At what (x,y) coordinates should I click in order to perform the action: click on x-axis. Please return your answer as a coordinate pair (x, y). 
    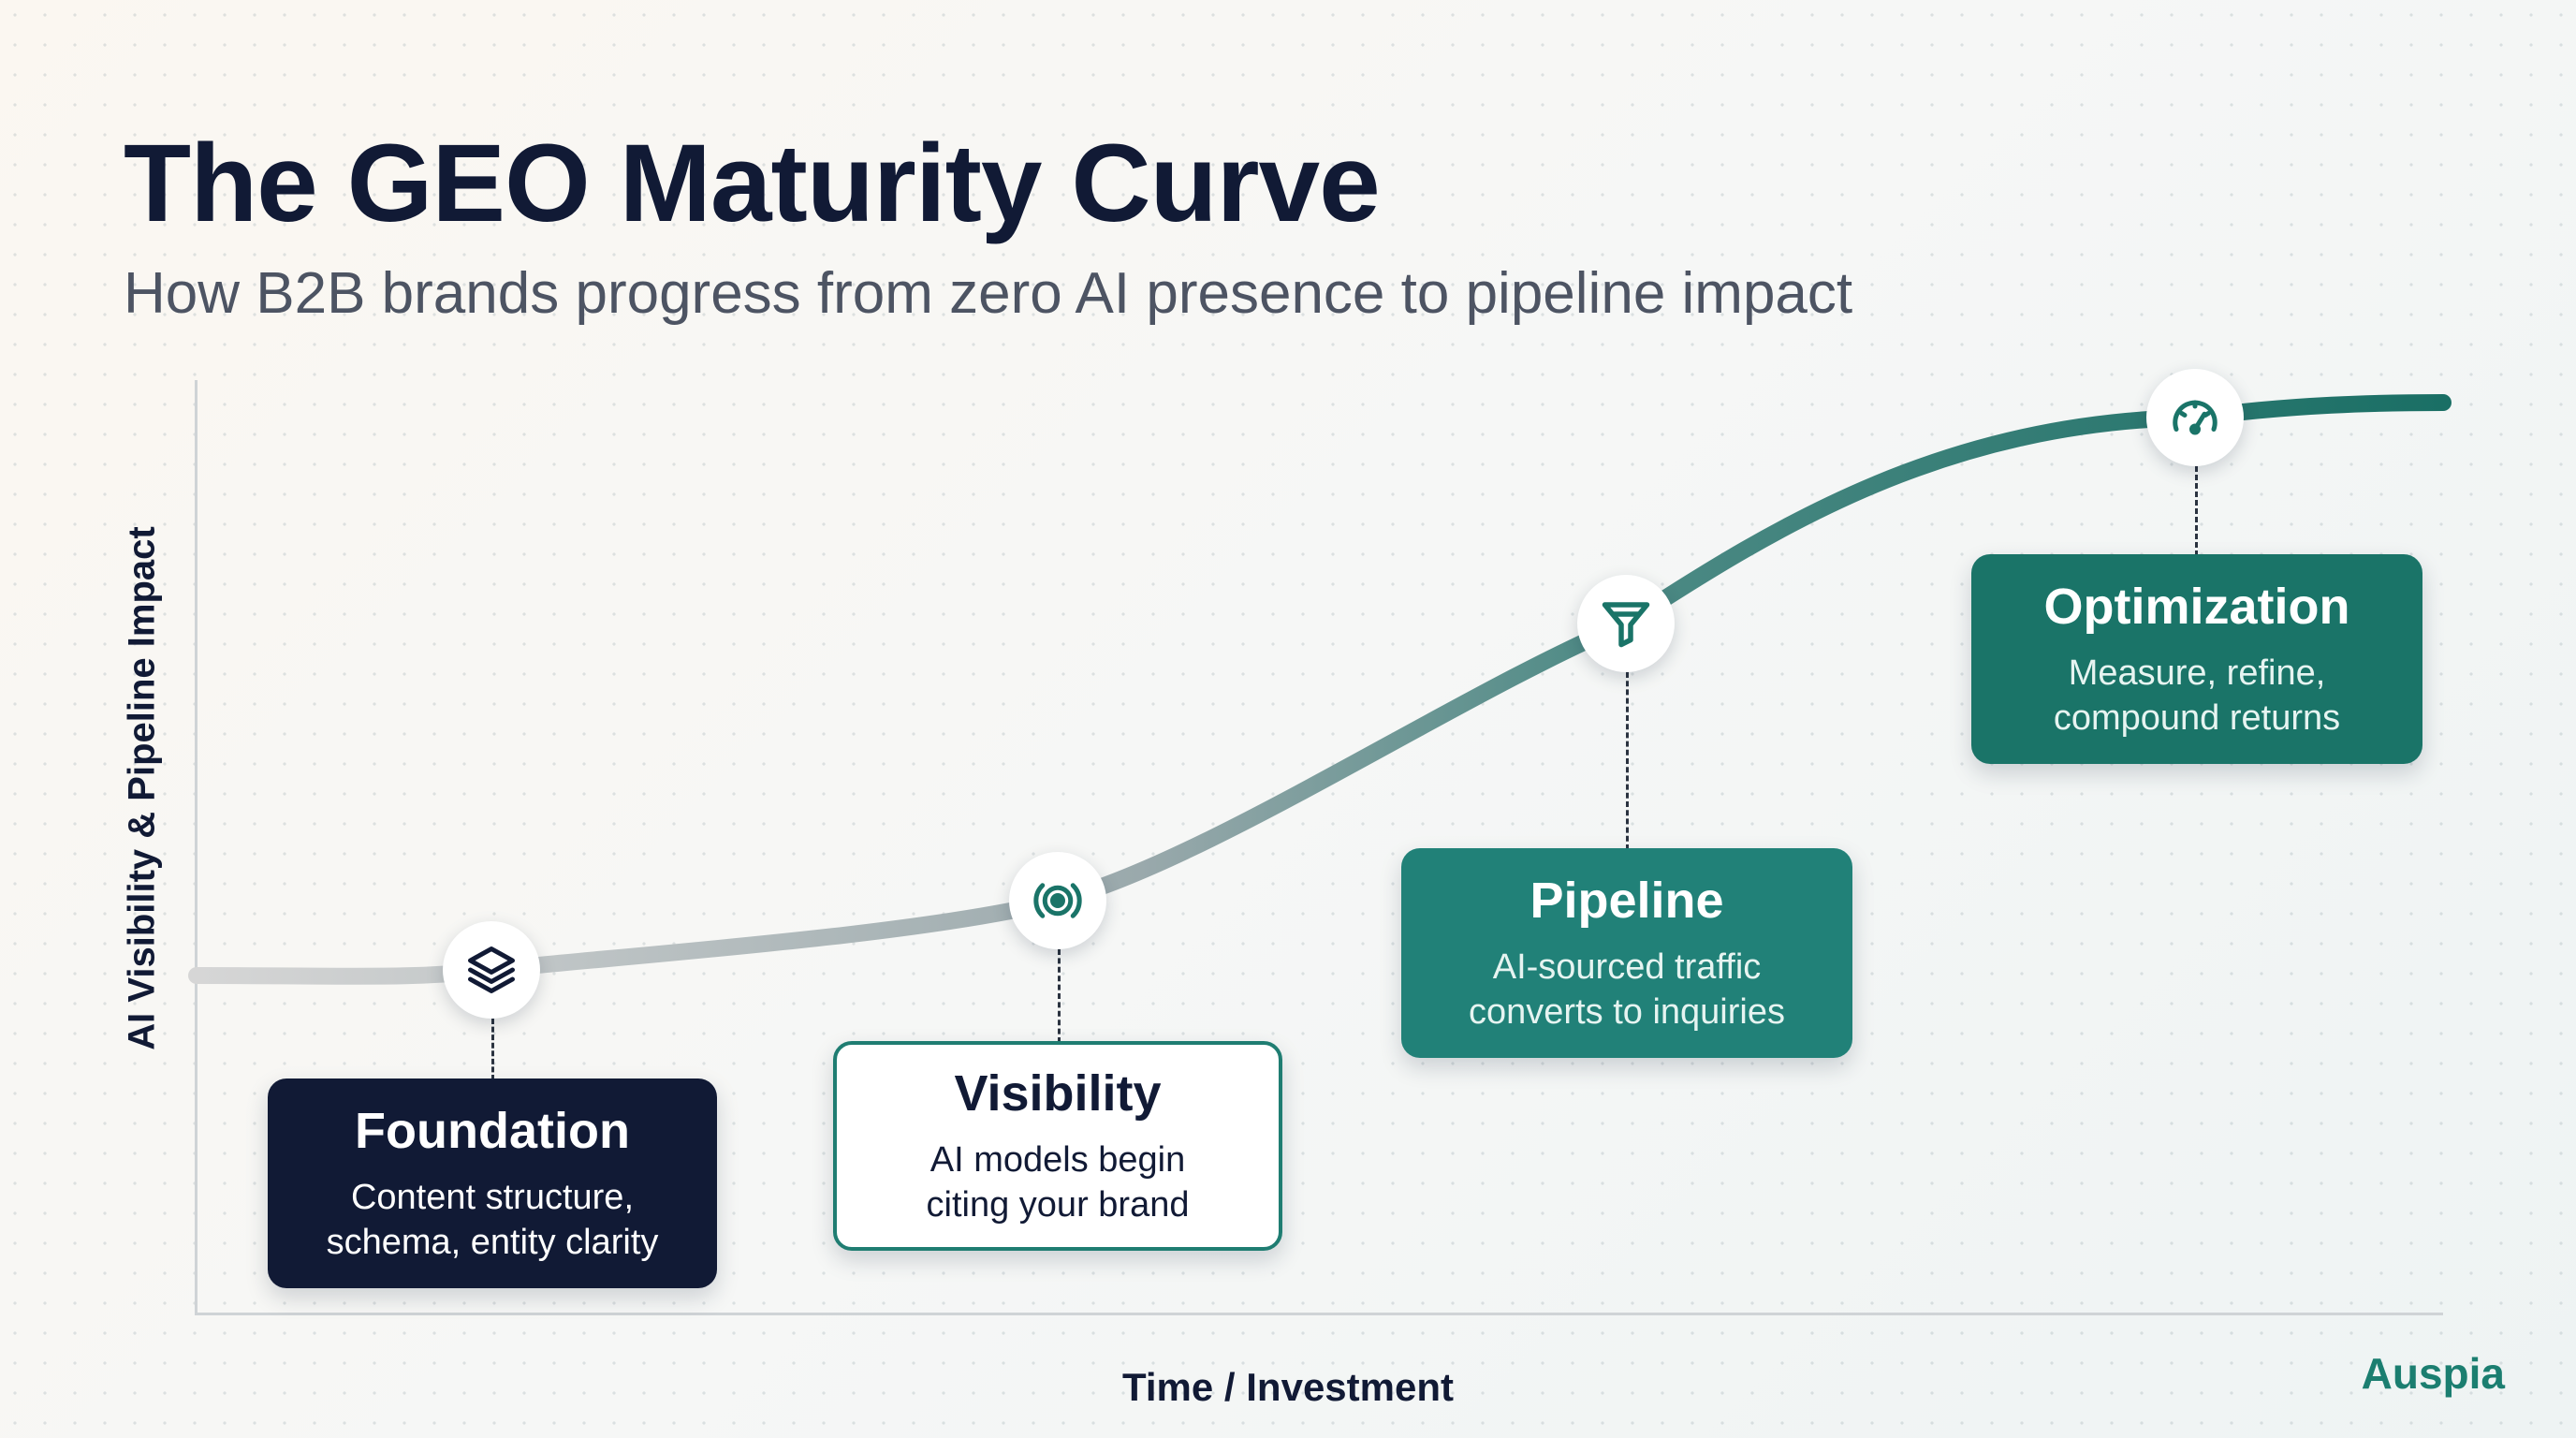
    Looking at the image, I should click on (1319, 1314).